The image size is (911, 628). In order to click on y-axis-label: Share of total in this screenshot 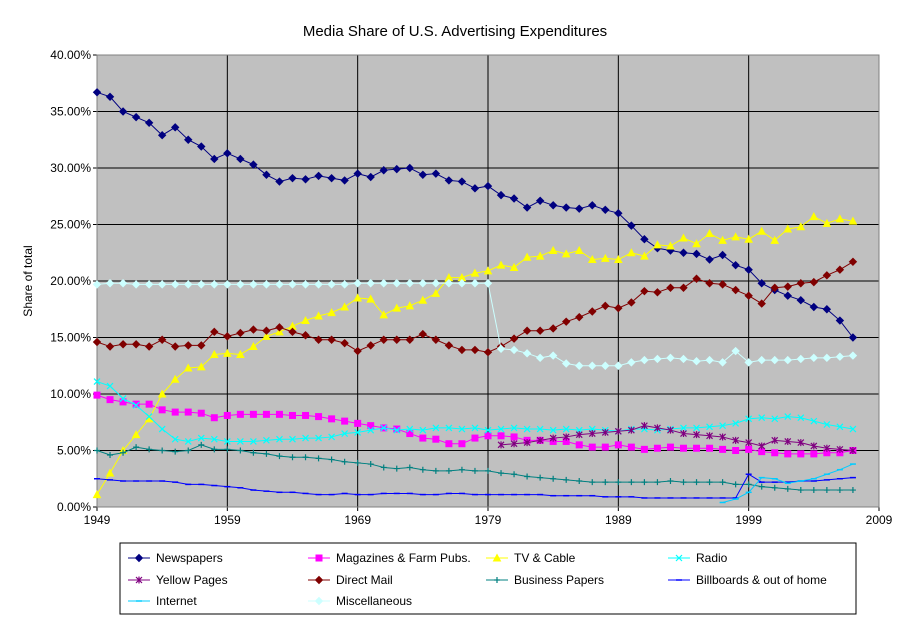, I will do `click(28, 280)`.